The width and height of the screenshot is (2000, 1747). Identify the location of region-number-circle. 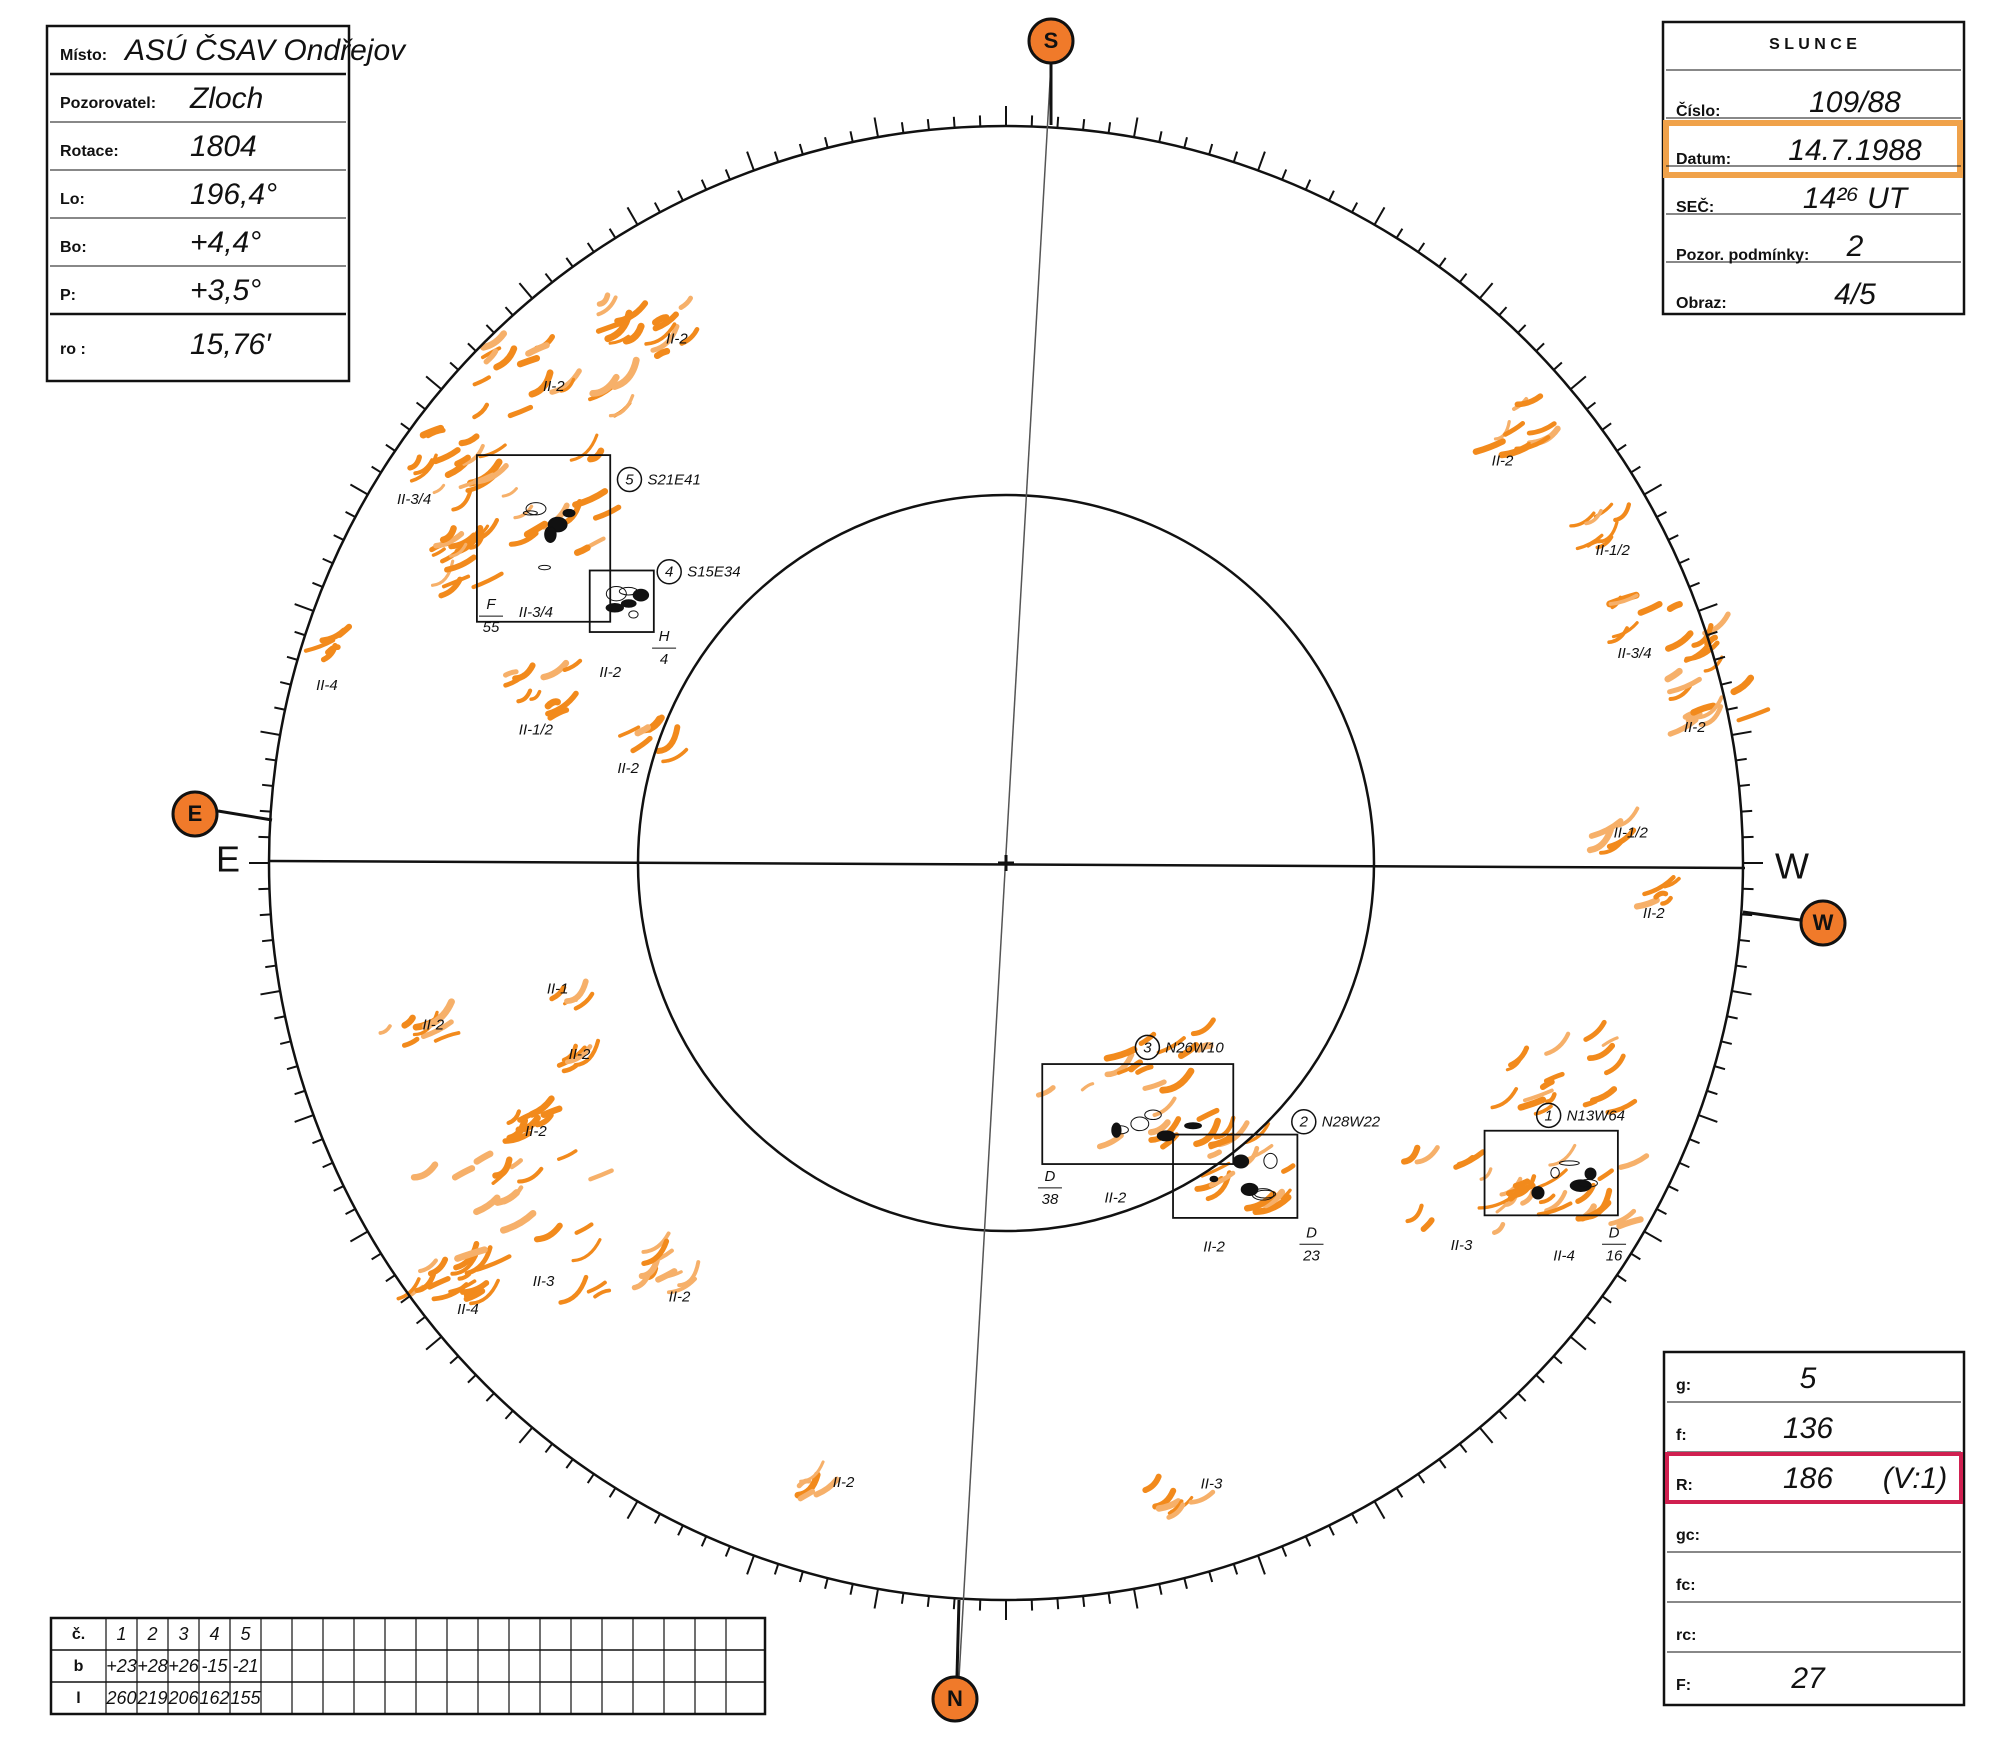
(1548, 1115).